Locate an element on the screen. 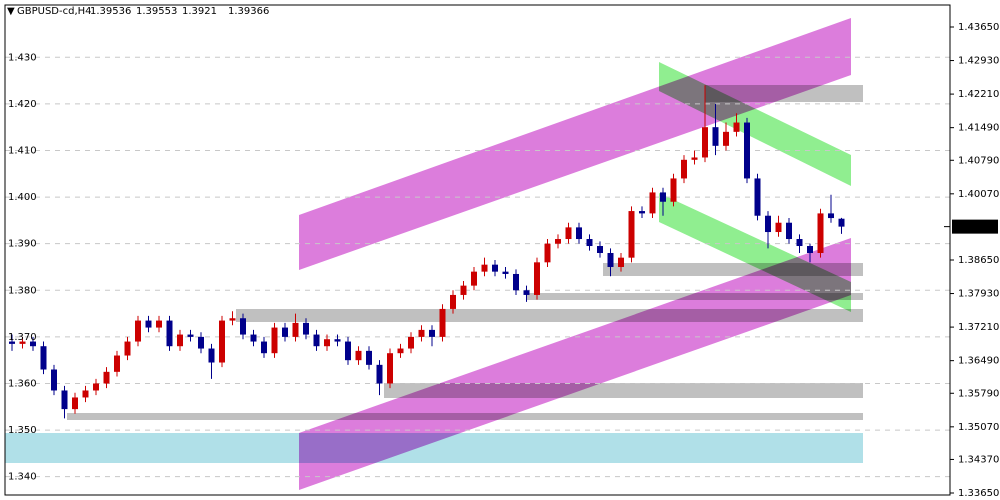 The height and width of the screenshot is (500, 1000). y-tick-label: 1.340 is located at coordinates (22, 477).